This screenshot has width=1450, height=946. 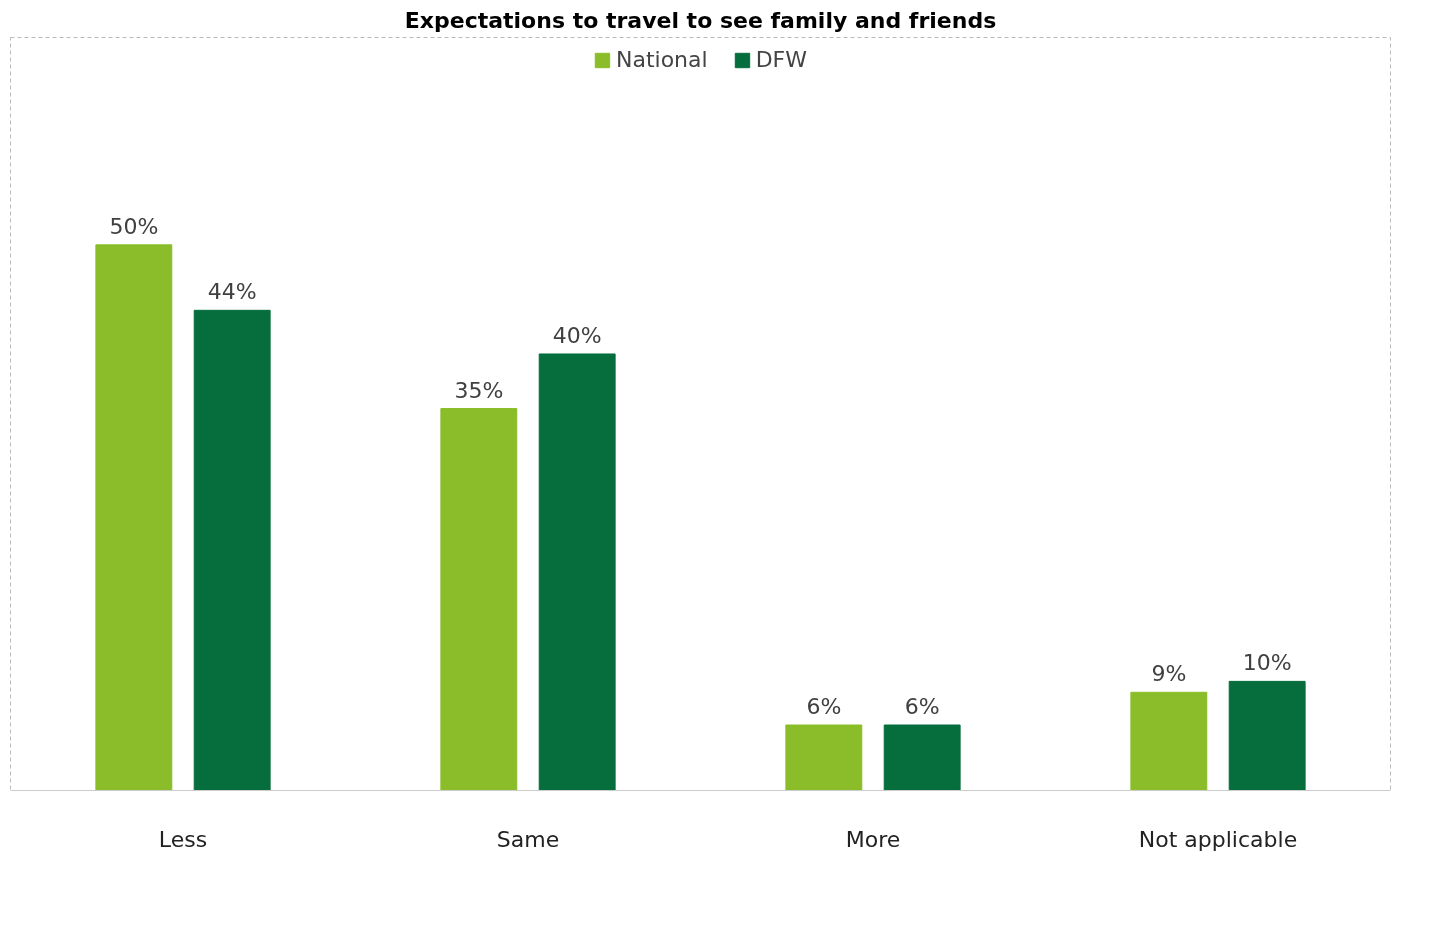 What do you see at coordinates (479, 390) in the screenshot?
I see `data-label: 35%` at bounding box center [479, 390].